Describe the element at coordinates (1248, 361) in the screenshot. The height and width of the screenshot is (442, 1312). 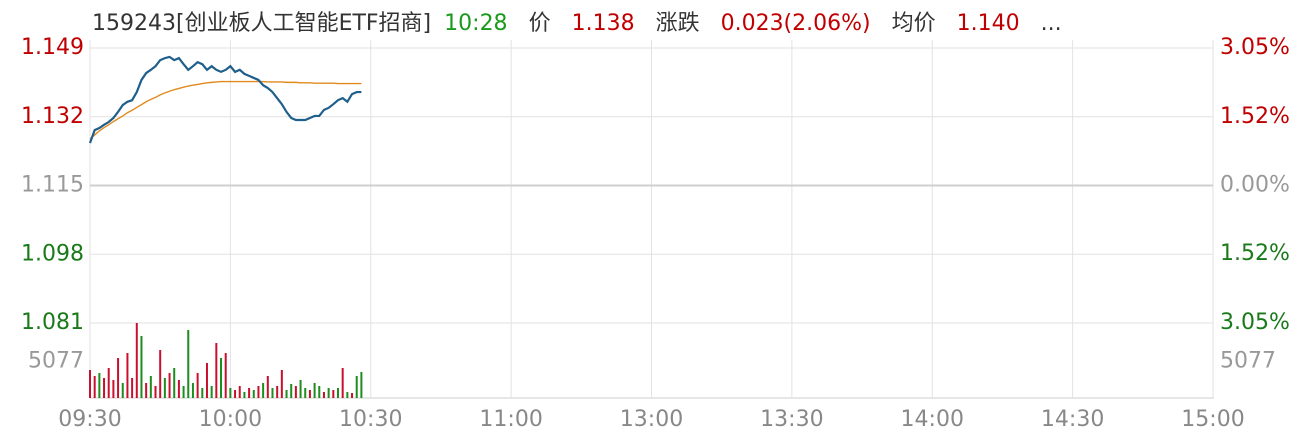
I see `volume-tick-label-right: 5077` at that location.